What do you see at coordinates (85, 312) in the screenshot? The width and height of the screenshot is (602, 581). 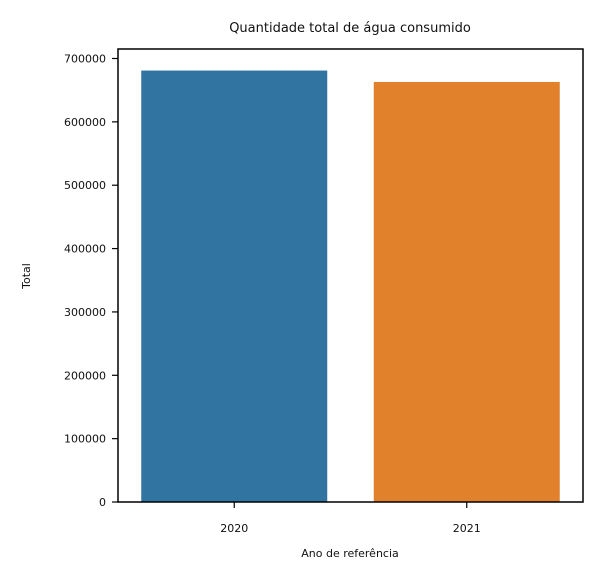 I see `y-tick-label: 300000` at bounding box center [85, 312].